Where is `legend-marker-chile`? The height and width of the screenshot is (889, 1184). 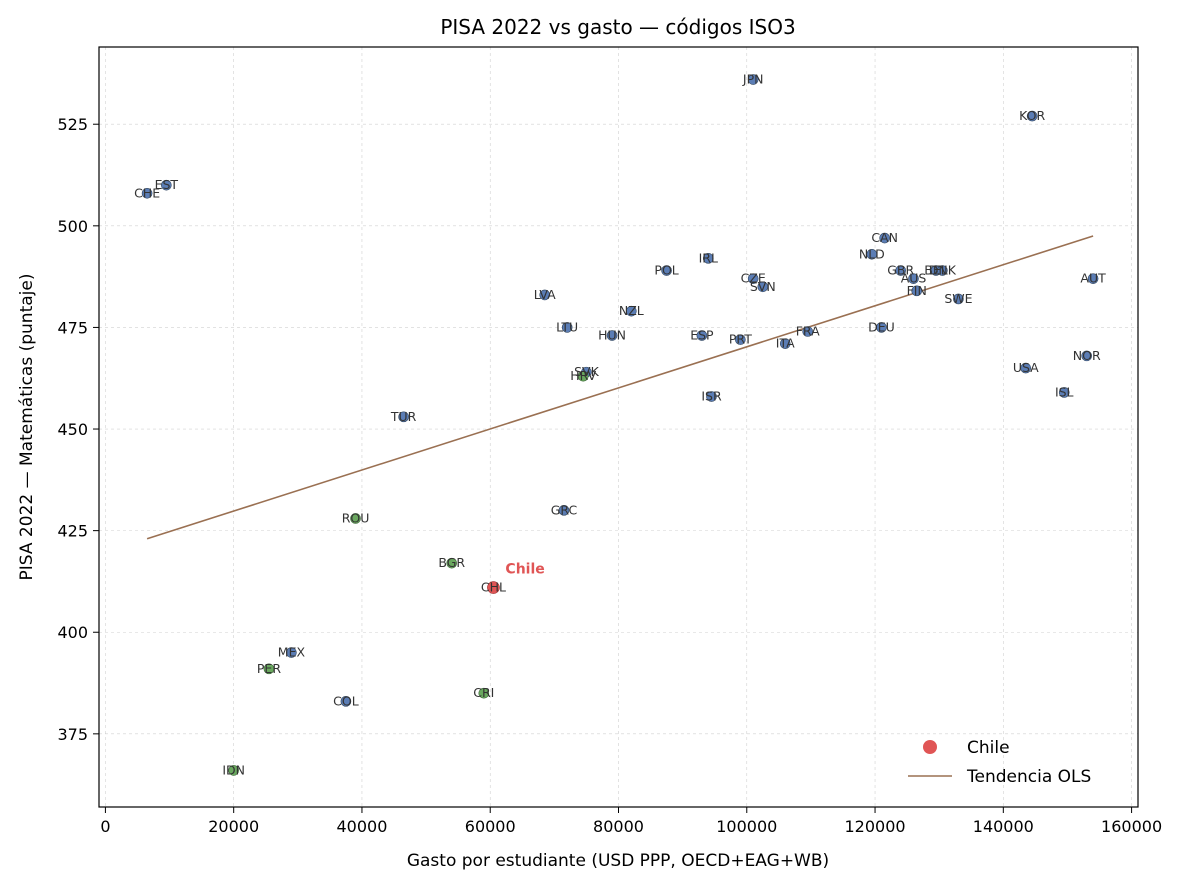 legend-marker-chile is located at coordinates (930, 747).